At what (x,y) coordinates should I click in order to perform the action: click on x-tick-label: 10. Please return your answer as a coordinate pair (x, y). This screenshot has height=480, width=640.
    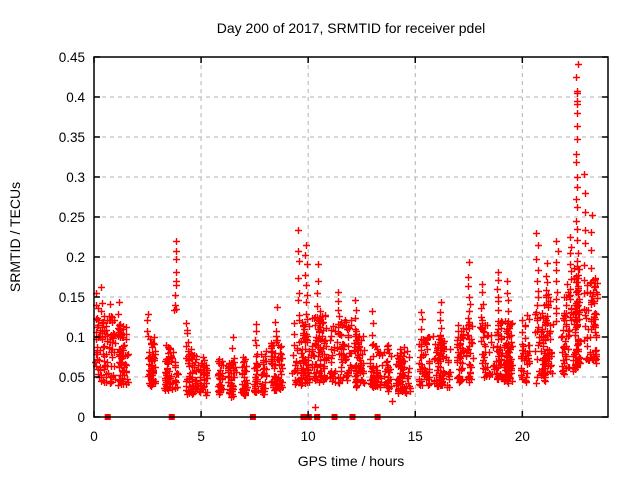
    Looking at the image, I should click on (308, 436).